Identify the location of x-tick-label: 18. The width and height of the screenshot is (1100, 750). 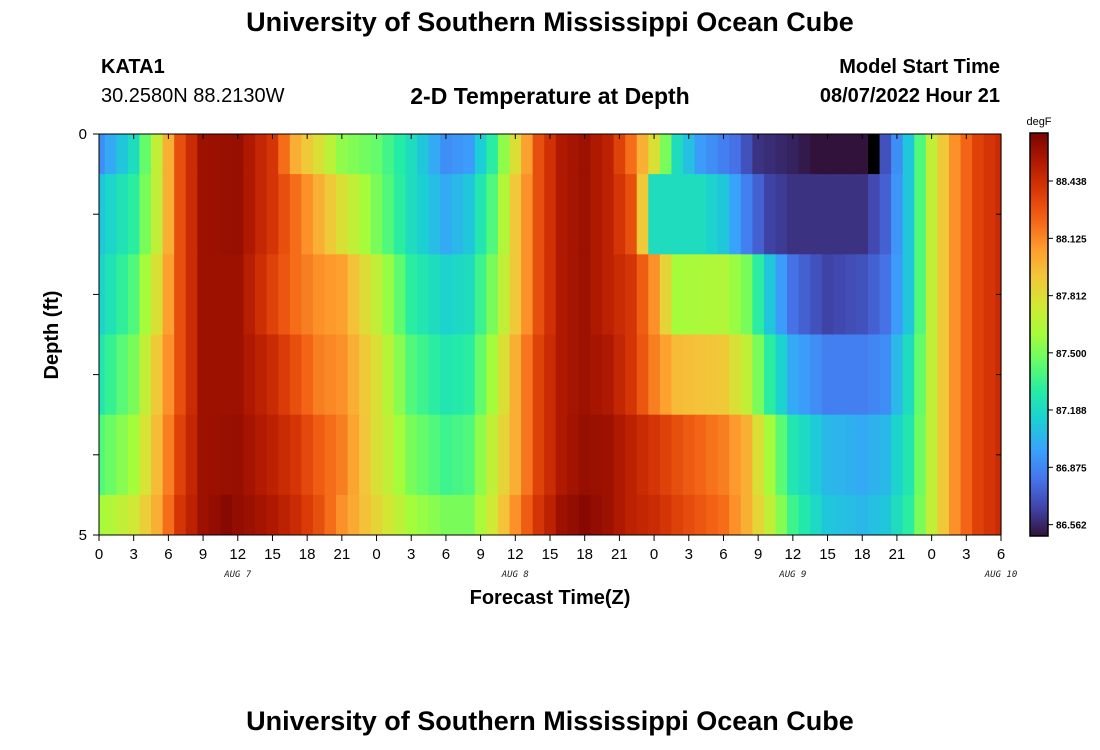
(307, 554).